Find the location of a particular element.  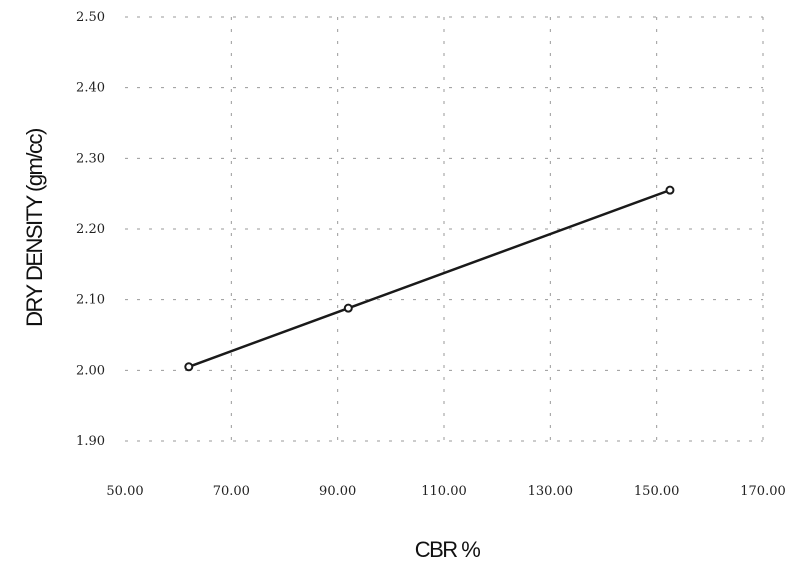

x-tick-label: 50.00 is located at coordinates (124, 491).